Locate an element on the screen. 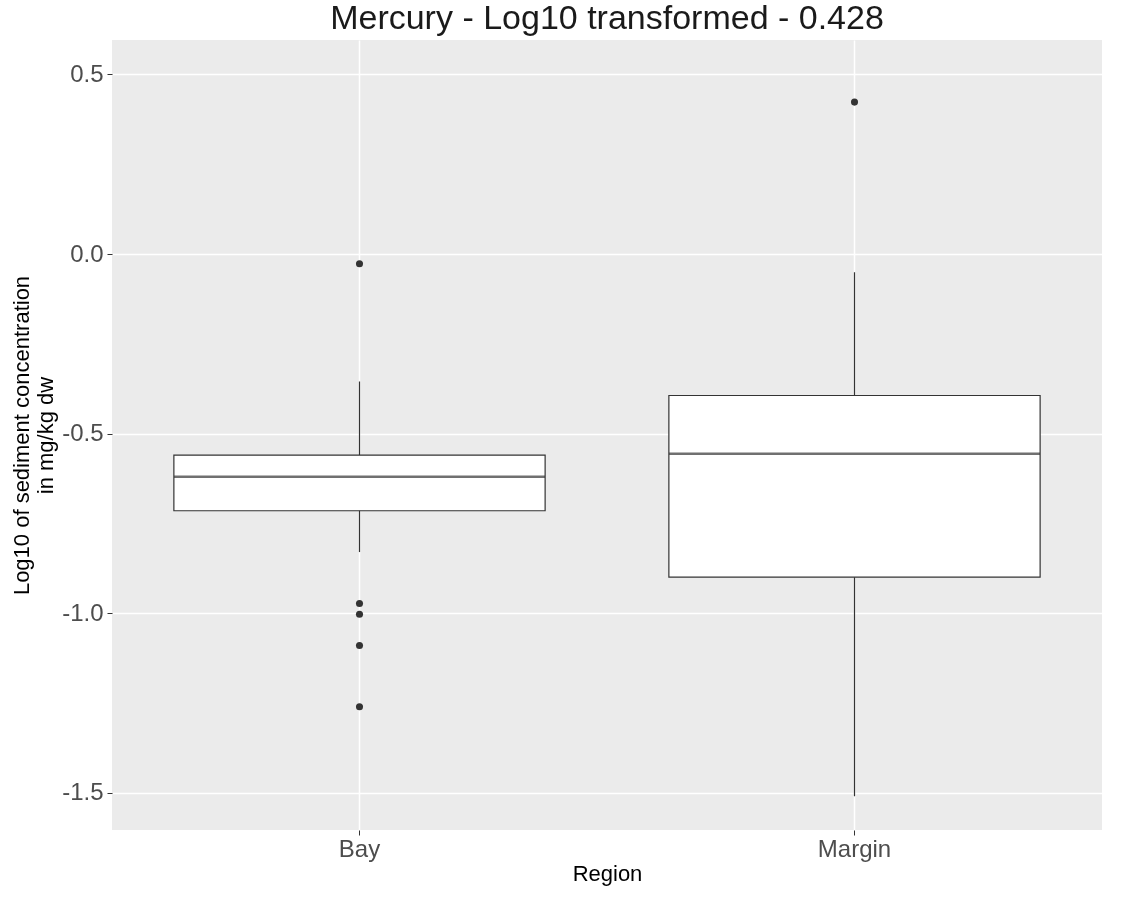 The height and width of the screenshot is (920, 1135). chart-title: Mercury - Log10 transformed - 0.428 is located at coordinates (607, 18).